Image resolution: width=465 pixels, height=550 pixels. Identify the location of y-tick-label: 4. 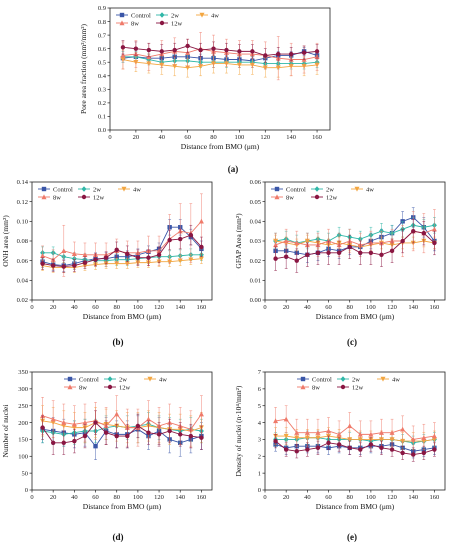
(260, 423).